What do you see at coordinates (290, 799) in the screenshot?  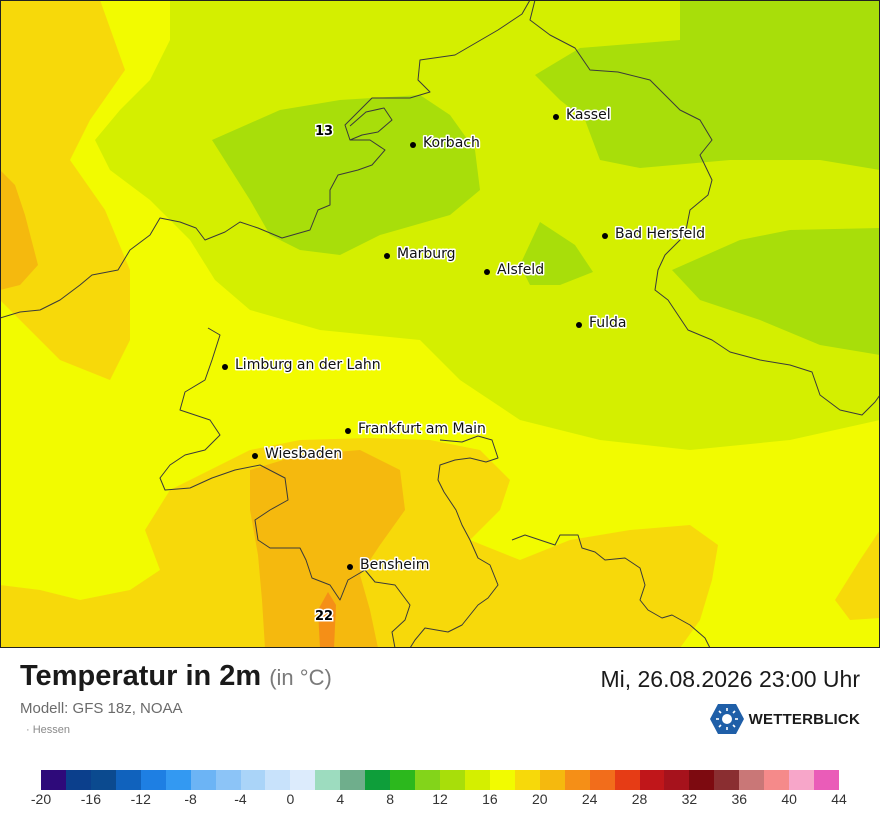 I see `legend-tick-label: 0` at bounding box center [290, 799].